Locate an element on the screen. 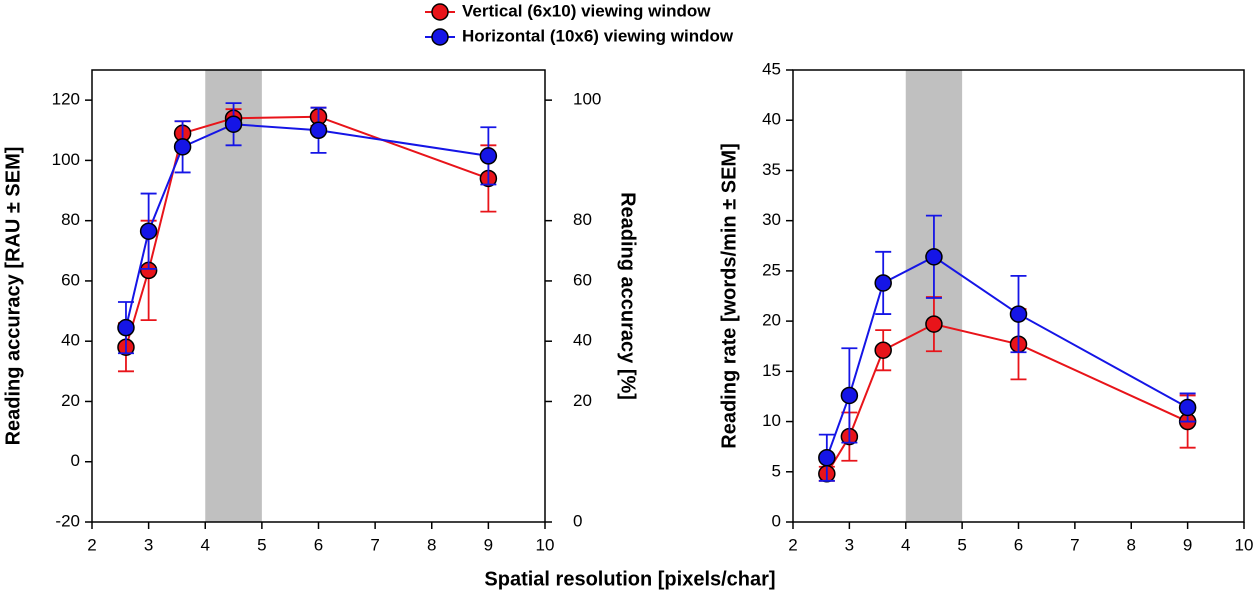 The height and width of the screenshot is (598, 1260). y-axis-label: Reading rate [words/min ± SEM] is located at coordinates (729, 295).